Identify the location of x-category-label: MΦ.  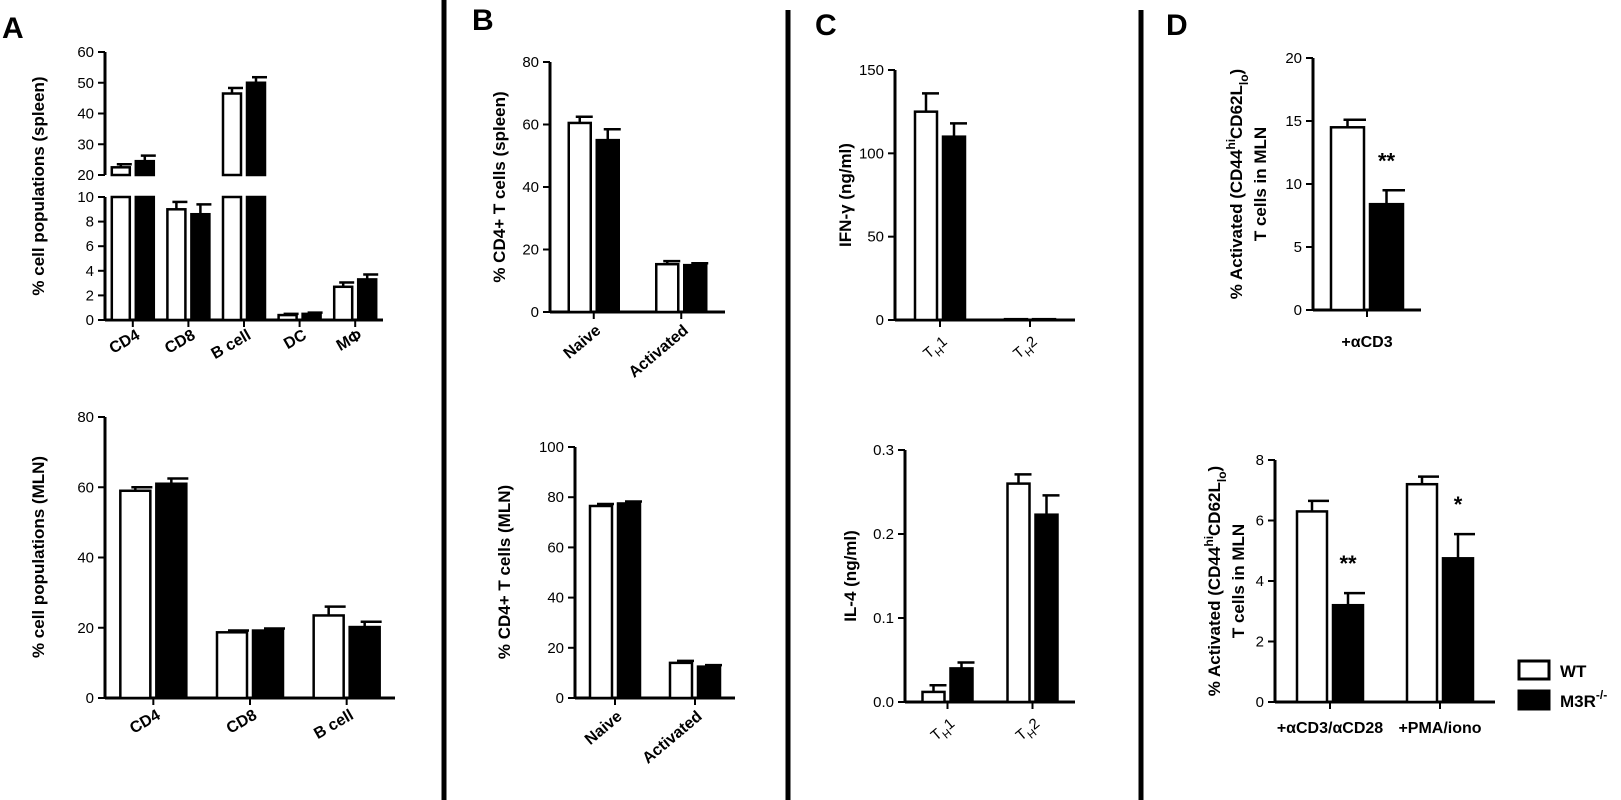
(349, 341).